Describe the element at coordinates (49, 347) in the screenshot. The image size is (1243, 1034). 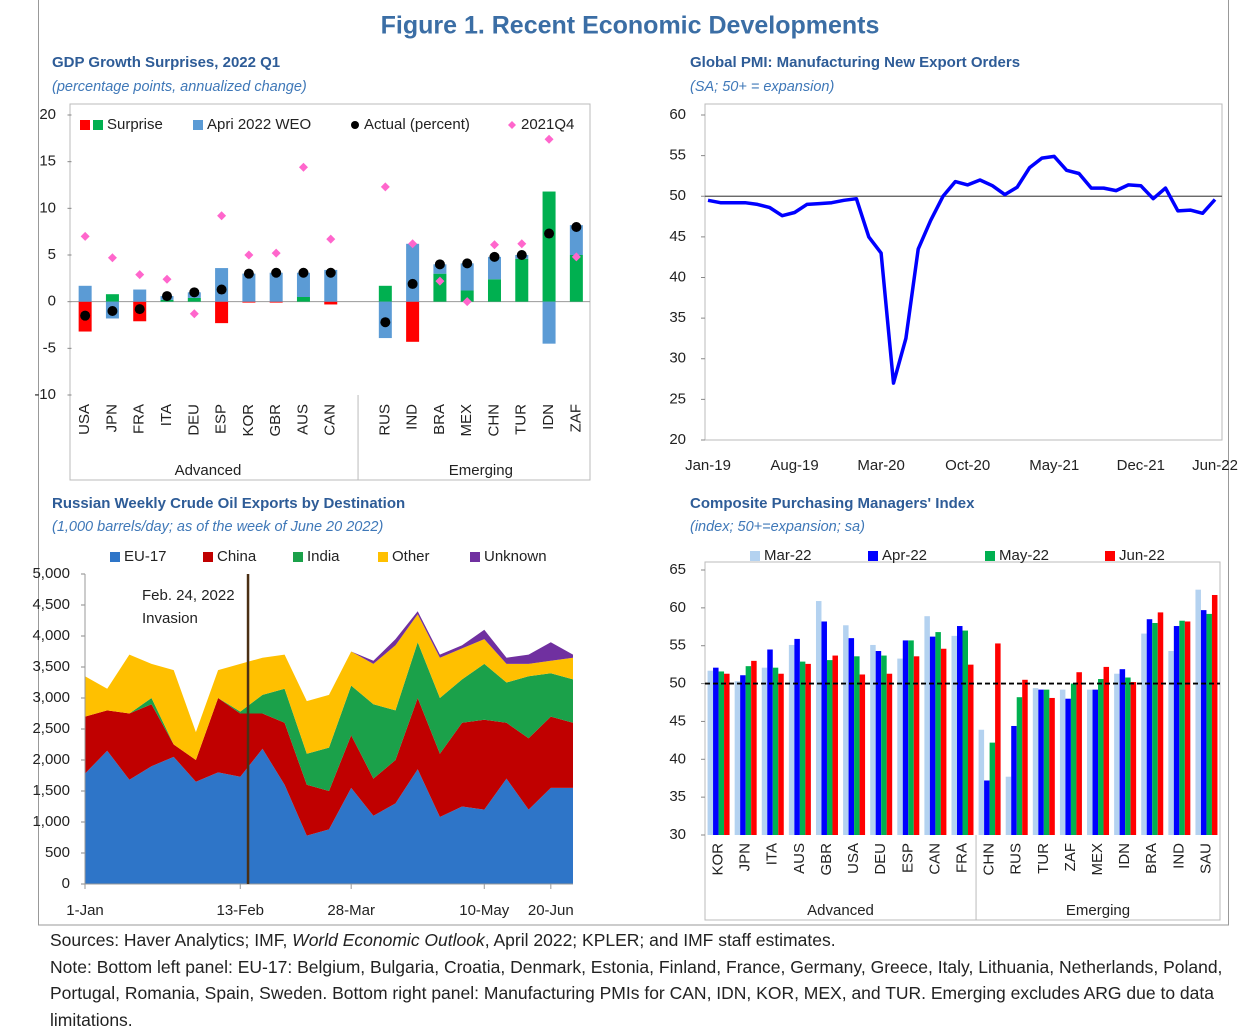
I see `y-tick-label: -5` at that location.